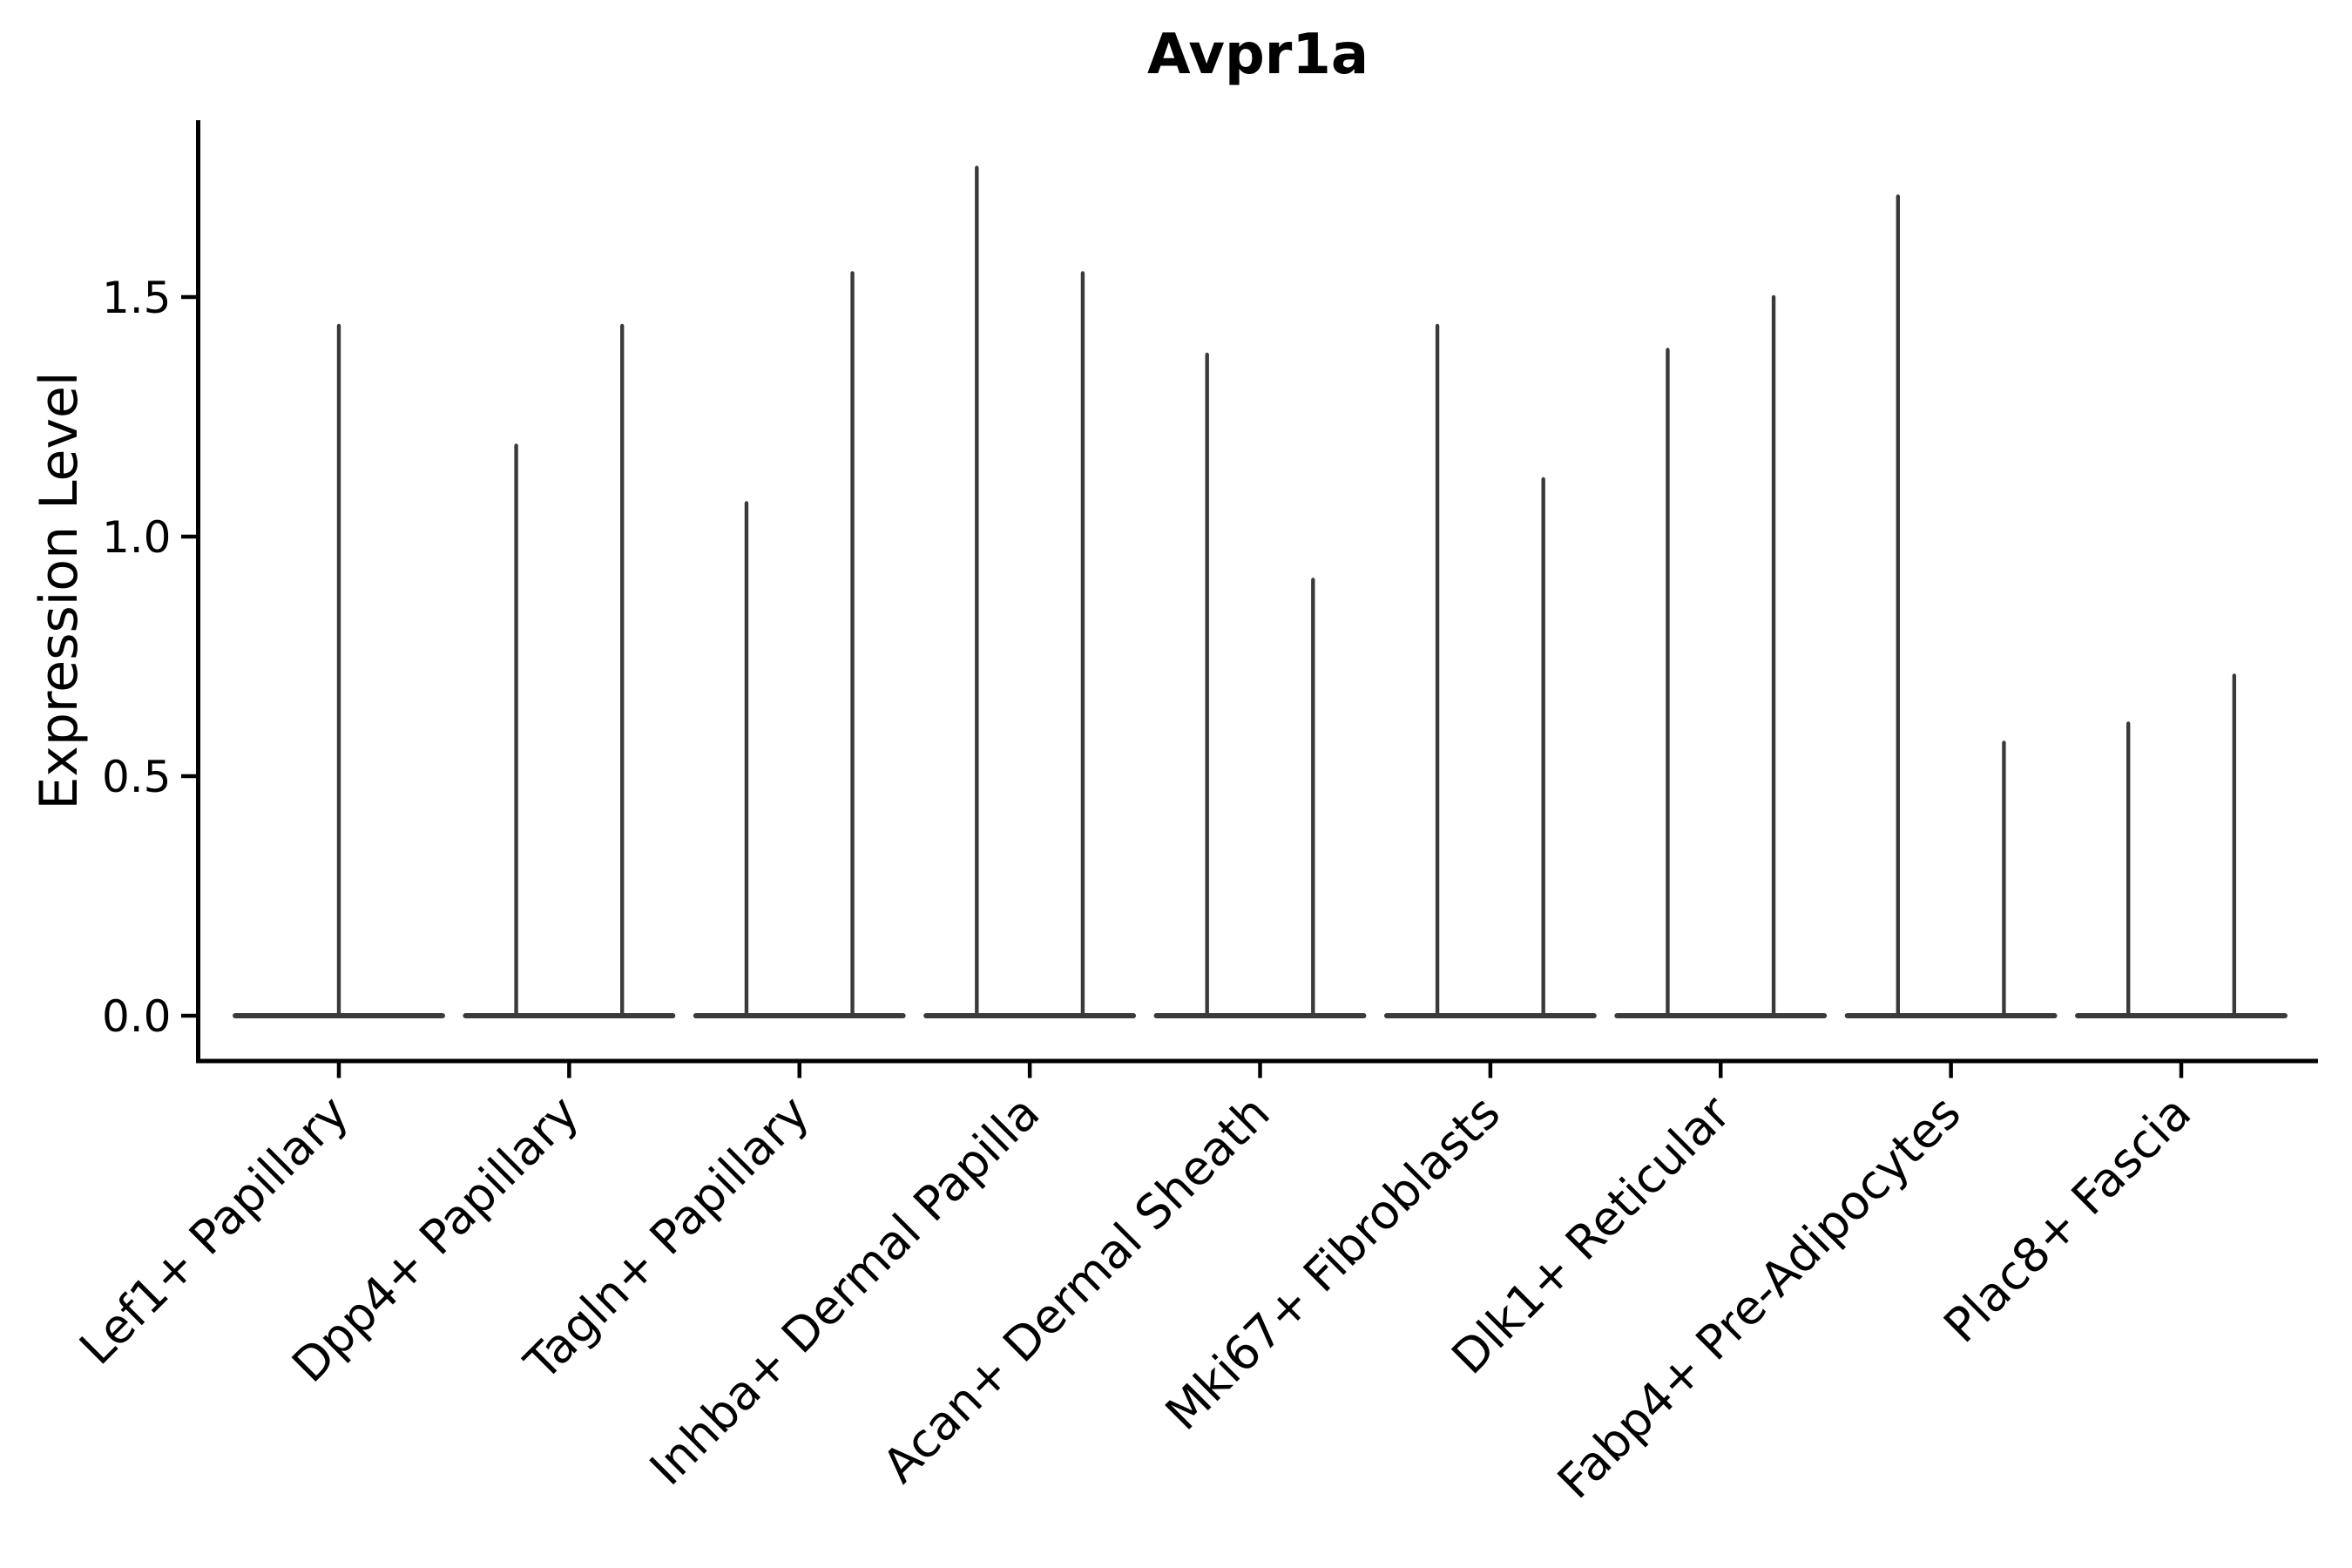 This screenshot has width=2352, height=1568. I want to click on x-tick-label: Inhba+ Dermal Papilla, so click(844, 1290).